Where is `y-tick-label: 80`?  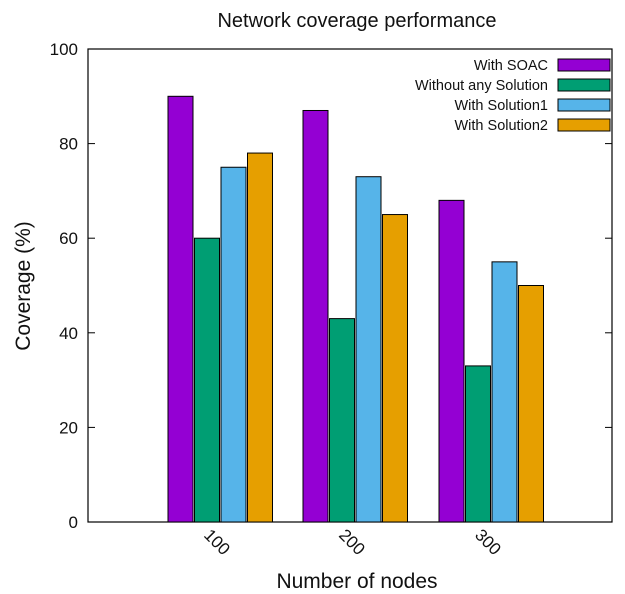 y-tick-label: 80 is located at coordinates (68, 144).